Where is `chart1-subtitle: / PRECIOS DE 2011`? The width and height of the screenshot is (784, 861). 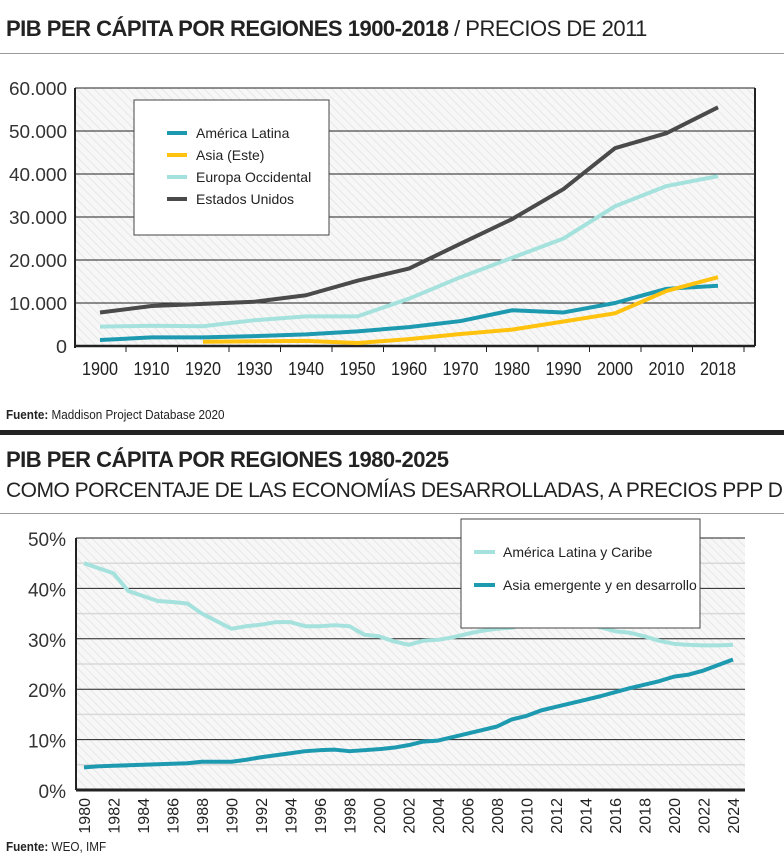
chart1-subtitle: / PRECIOS DE 2011 is located at coordinates (550, 28).